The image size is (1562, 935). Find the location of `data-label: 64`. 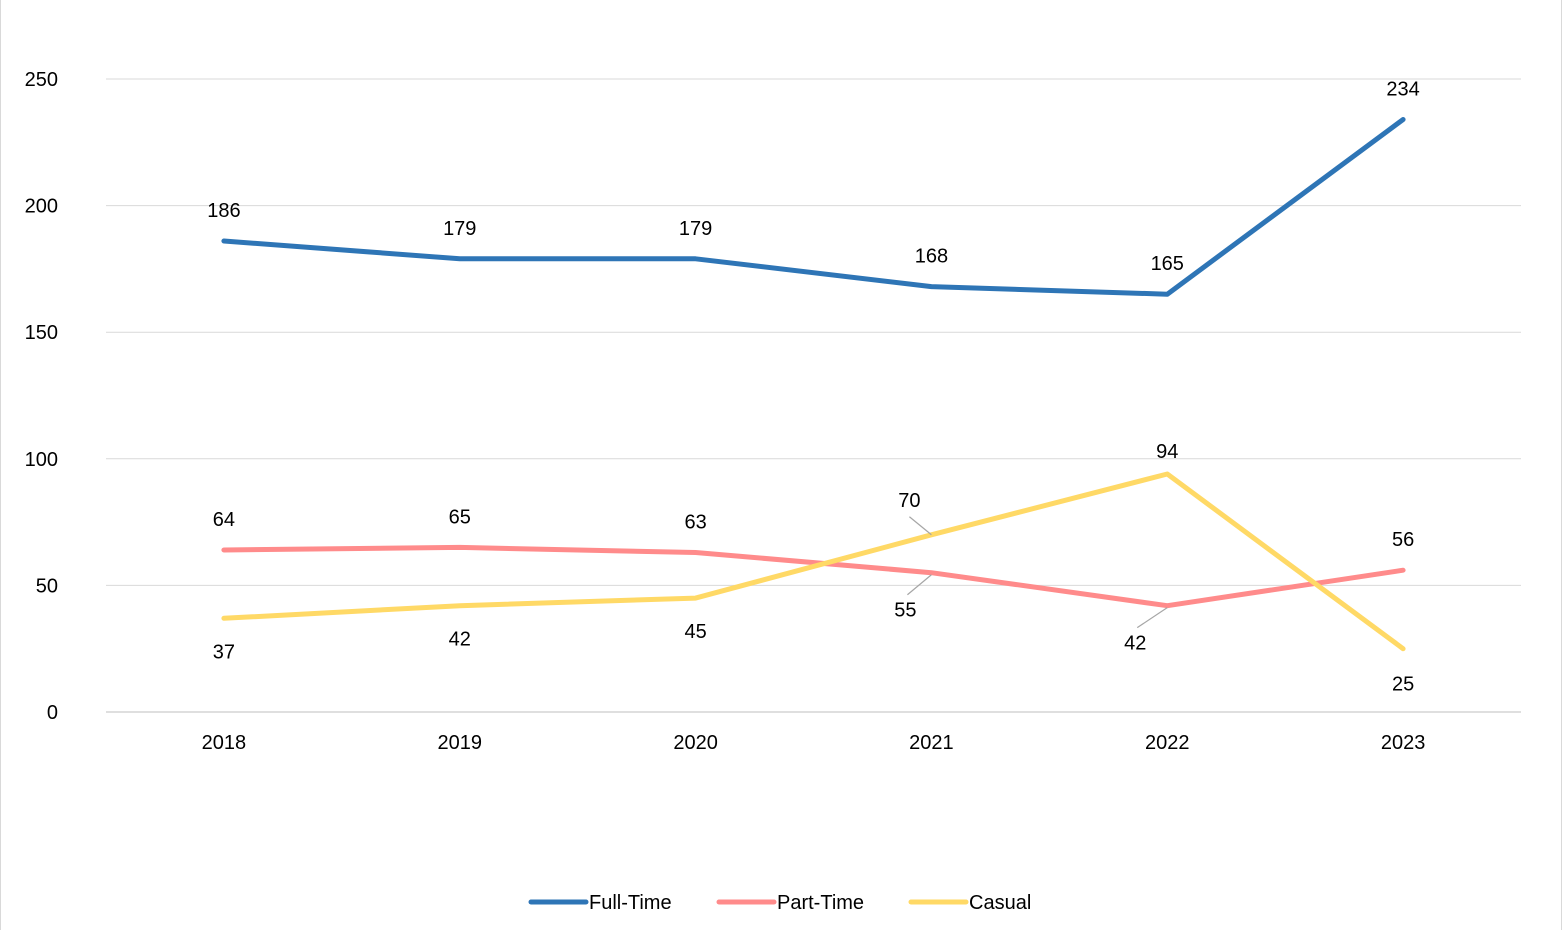

data-label: 64 is located at coordinates (224, 520).